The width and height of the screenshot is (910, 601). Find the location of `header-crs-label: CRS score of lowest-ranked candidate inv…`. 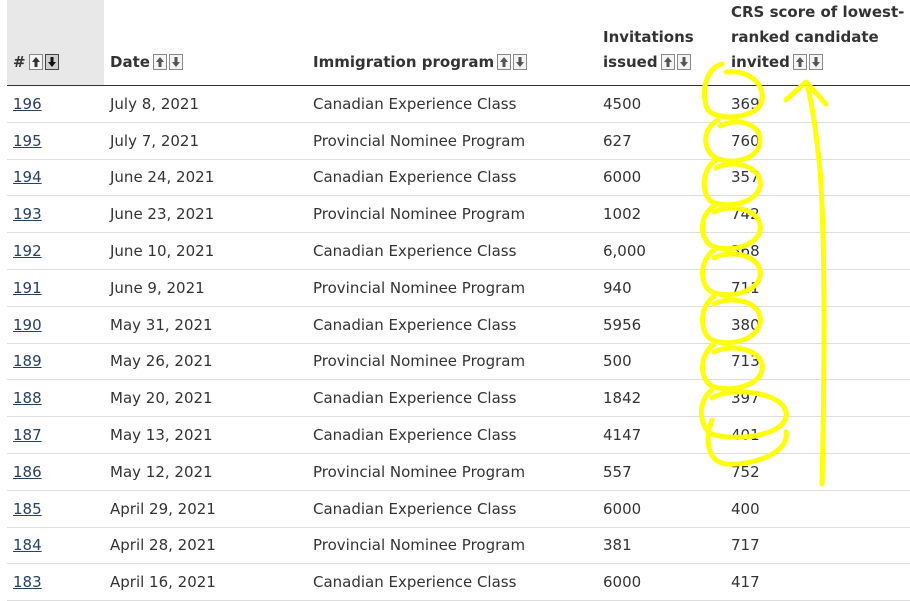

header-crs-label: CRS score of lowest-ranked candidate inv… is located at coordinates (818, 37).